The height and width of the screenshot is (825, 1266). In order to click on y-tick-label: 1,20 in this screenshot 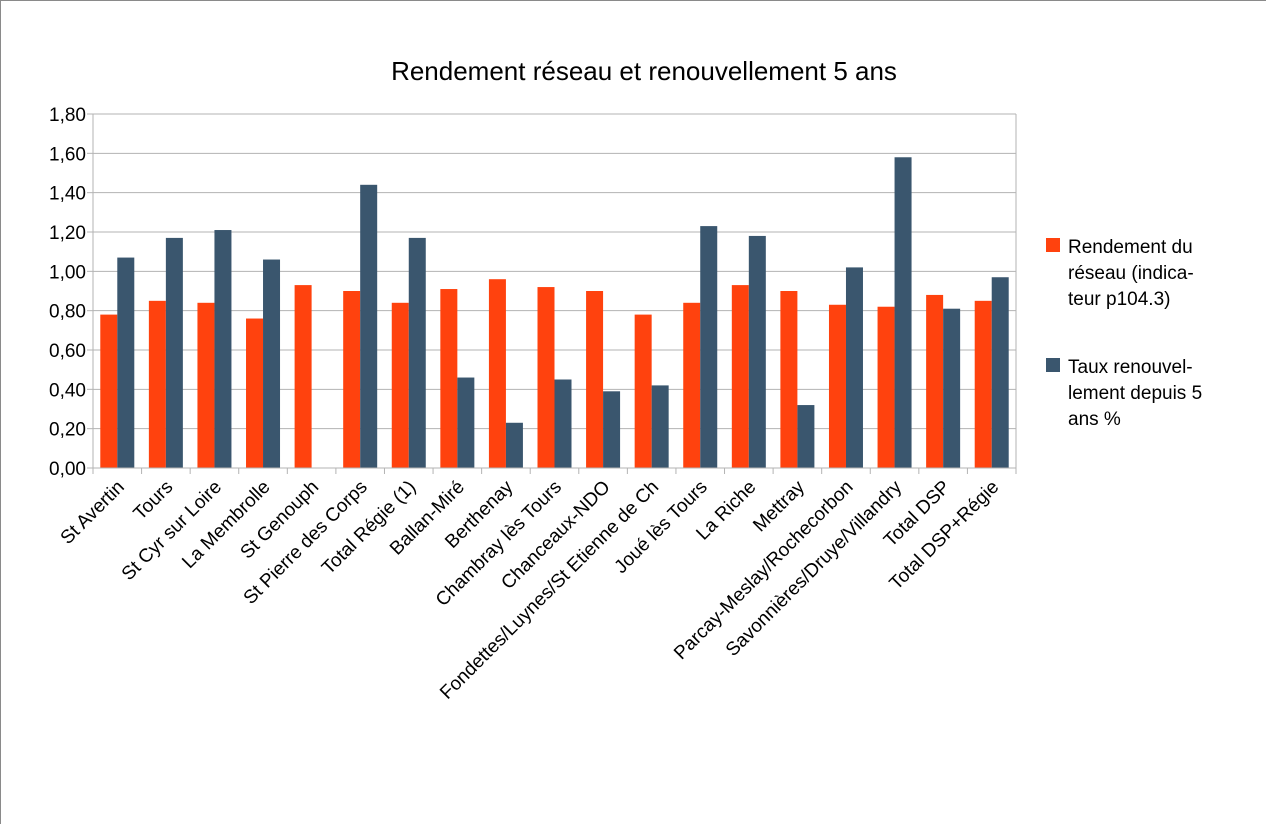, I will do `click(67, 233)`.